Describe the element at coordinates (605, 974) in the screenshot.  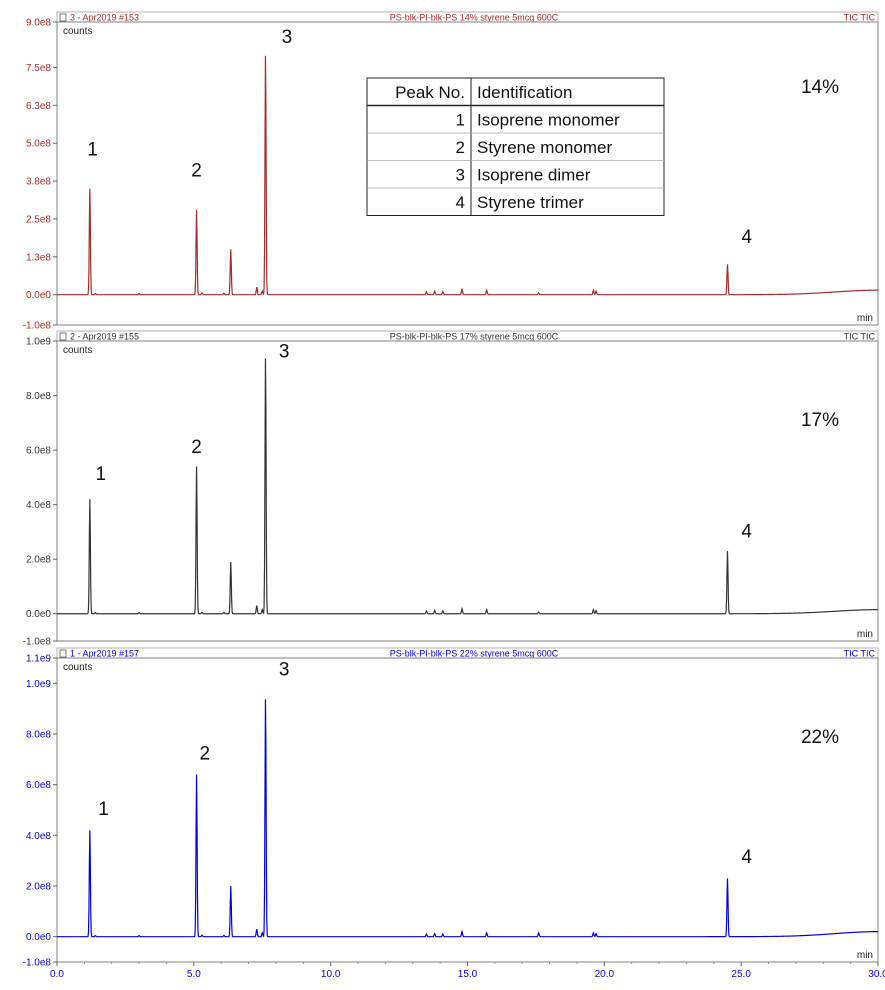
I see `x-tick-label: 20.0` at that location.